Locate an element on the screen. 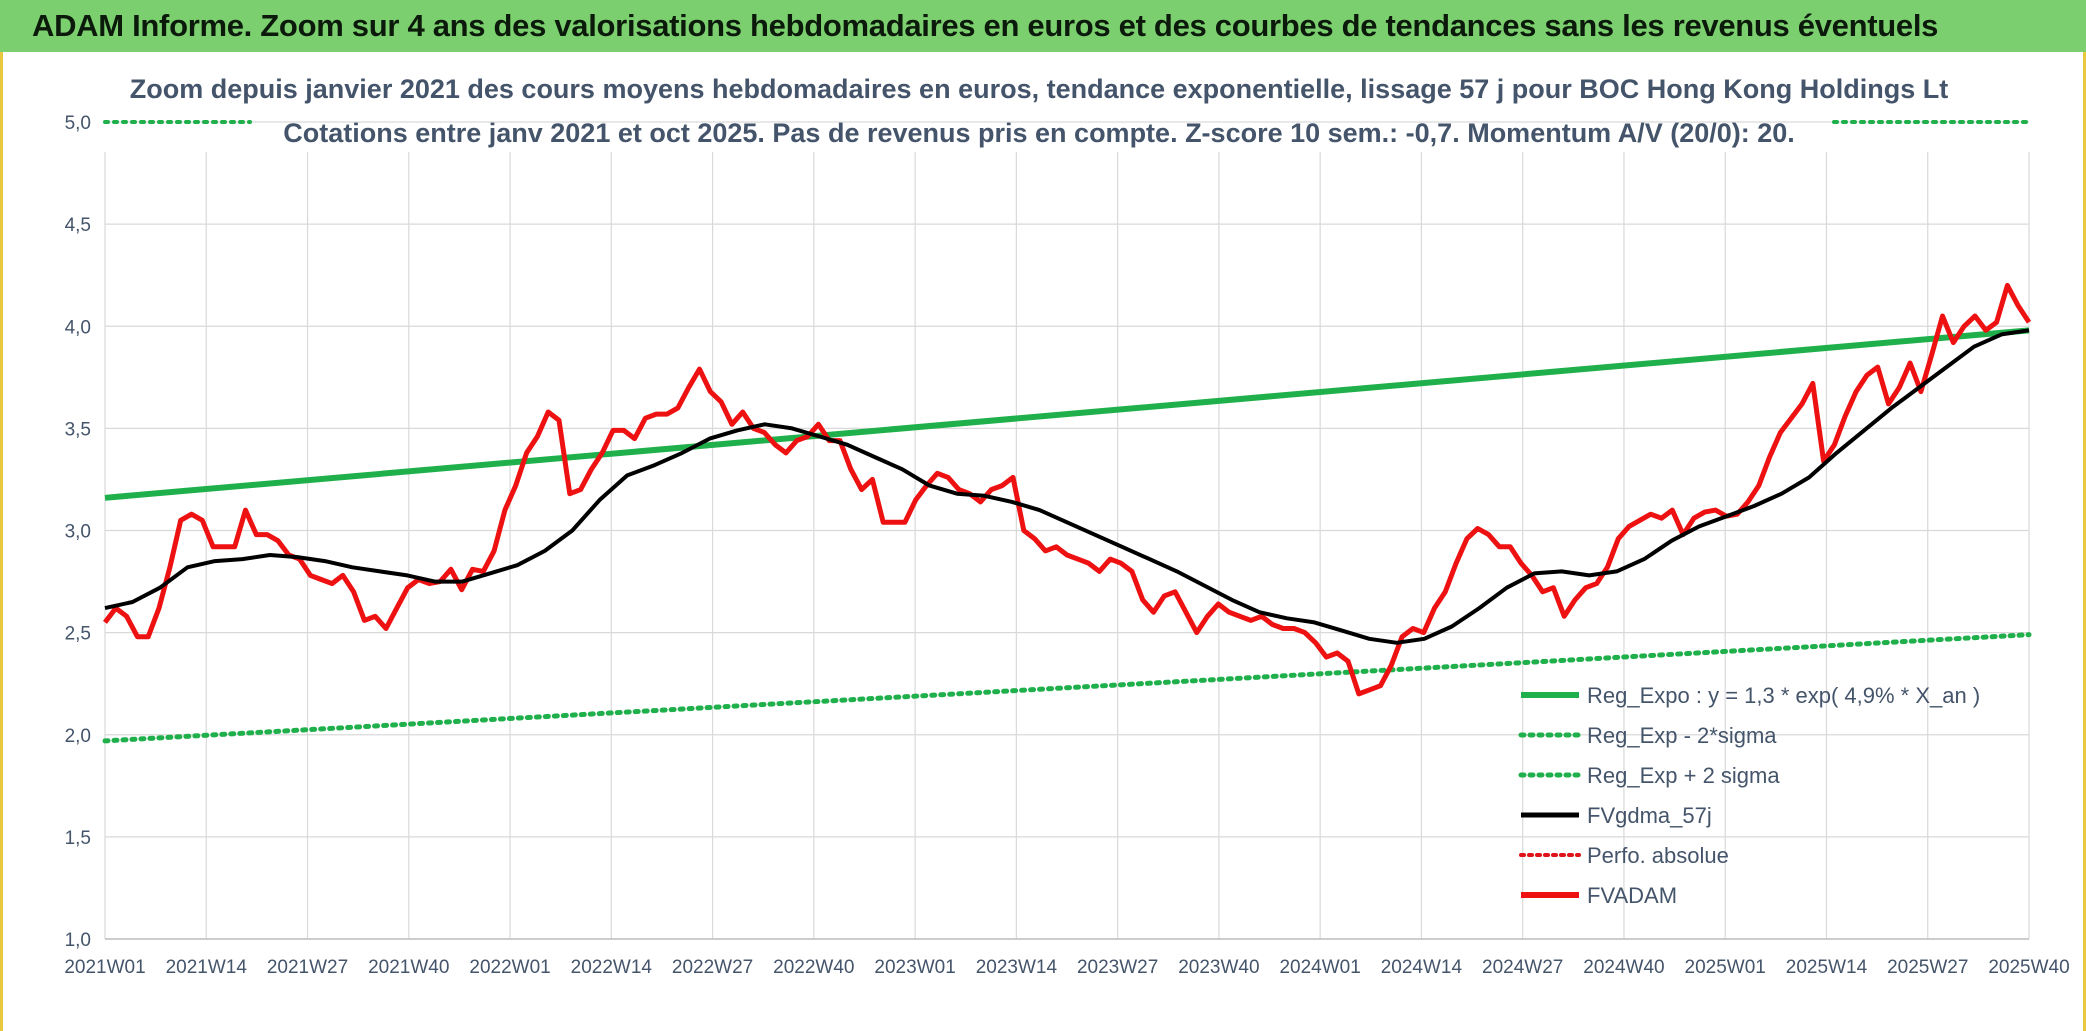  legend-label: FVADAM is located at coordinates (1632, 895).